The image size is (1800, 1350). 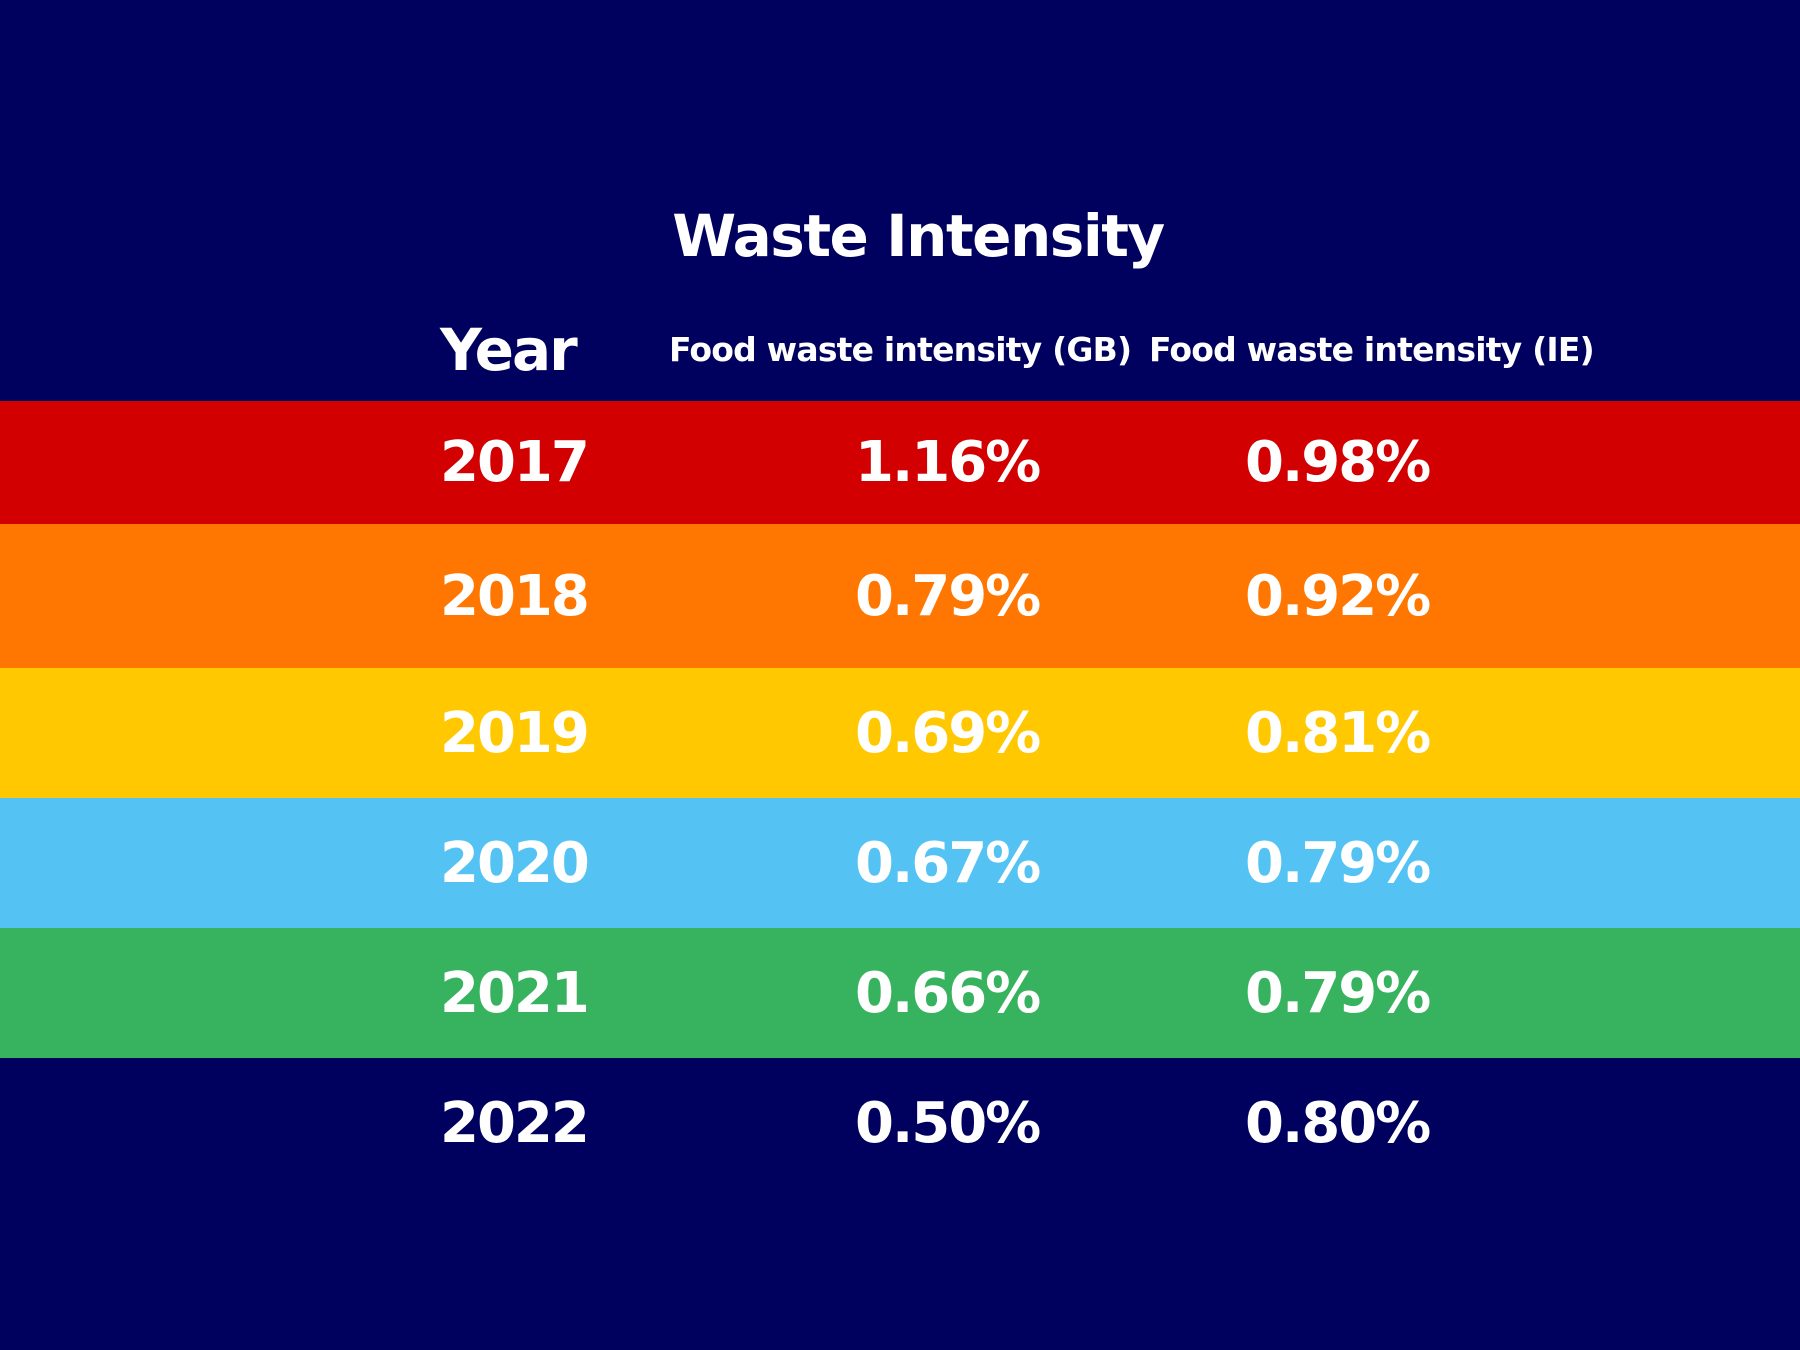 I want to click on table-row: 2019 0.69% 0.81%, so click(x=900, y=733).